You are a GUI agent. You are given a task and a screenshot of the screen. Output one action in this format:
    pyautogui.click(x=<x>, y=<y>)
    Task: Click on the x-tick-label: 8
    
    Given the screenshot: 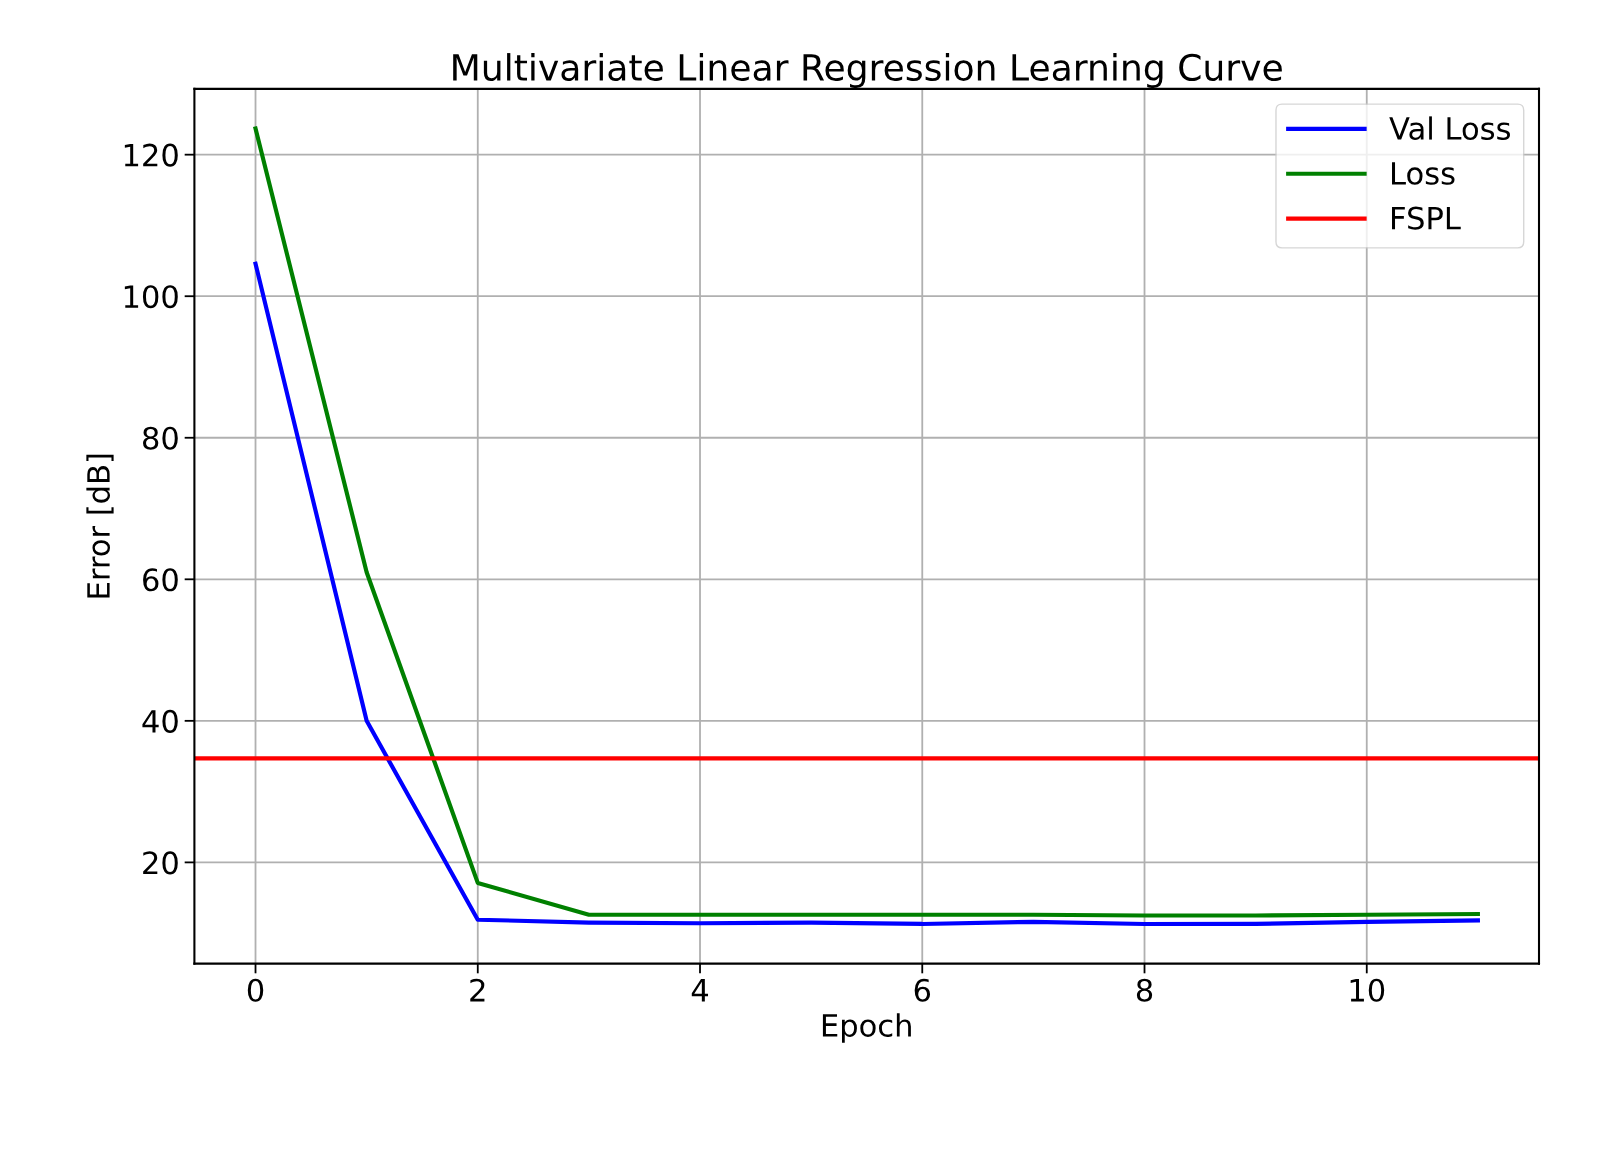 What is the action you would take?
    pyautogui.click(x=1144, y=990)
    